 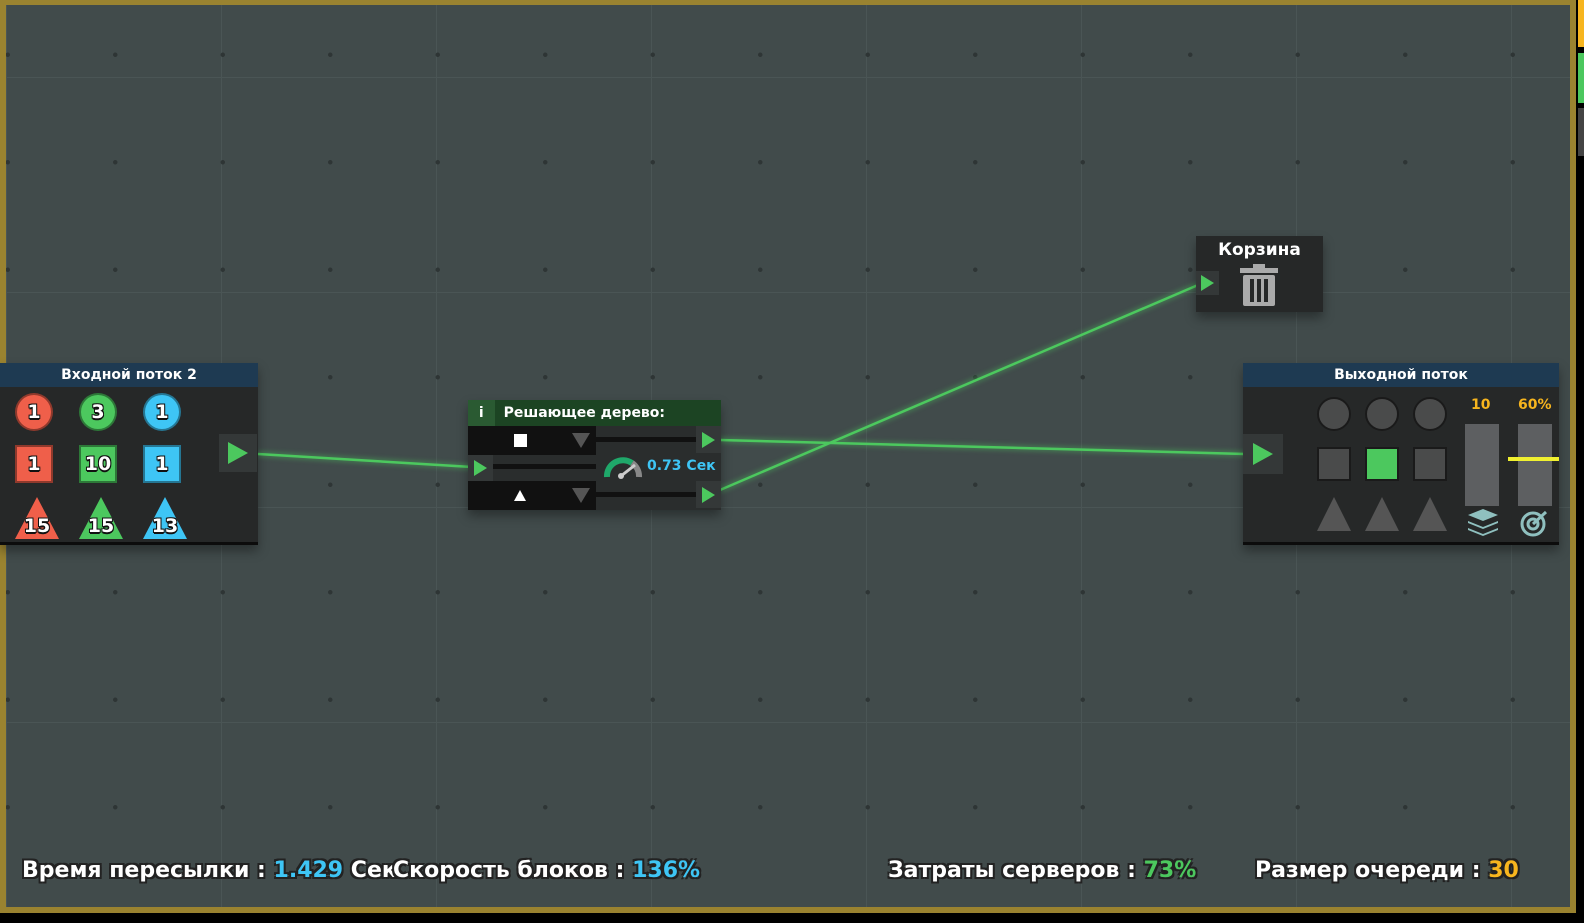 What do you see at coordinates (1535, 465) in the screenshot?
I see `target-bar` at bounding box center [1535, 465].